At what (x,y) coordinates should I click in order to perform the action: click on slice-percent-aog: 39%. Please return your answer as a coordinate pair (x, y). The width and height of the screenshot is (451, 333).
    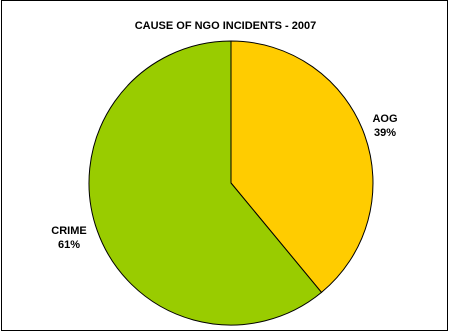
    Looking at the image, I should click on (385, 133).